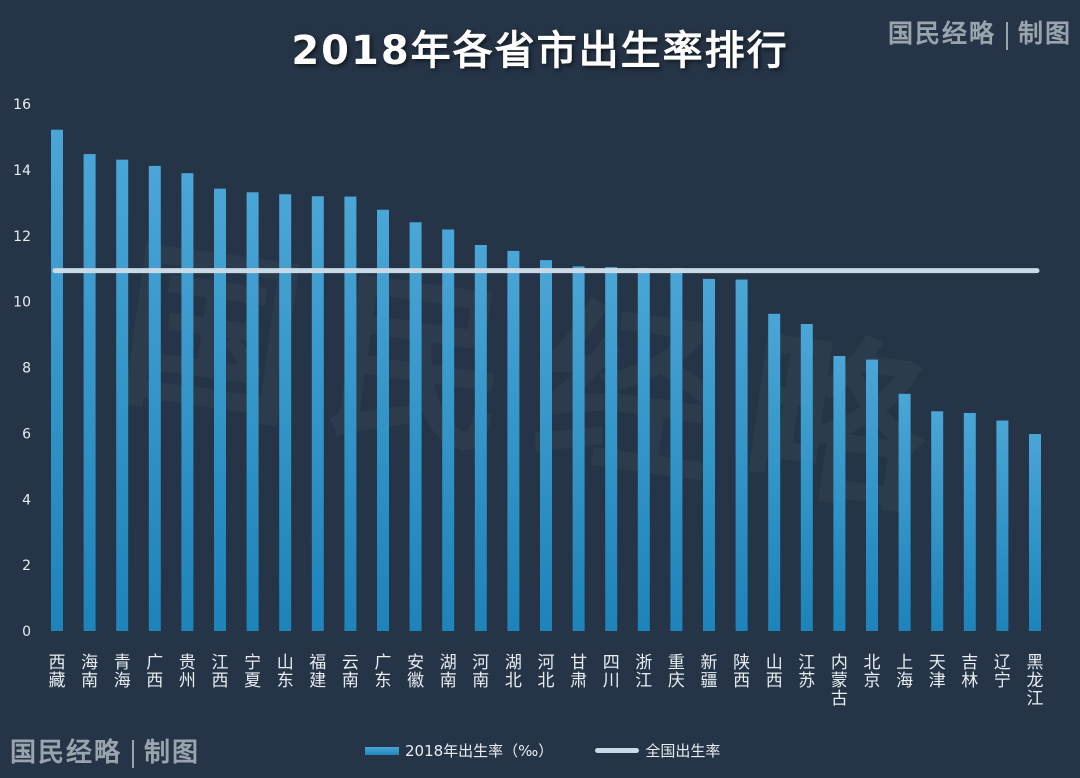 Image resolution: width=1080 pixels, height=778 pixels. Describe the element at coordinates (26, 434) in the screenshot. I see `y-tick-label: 6` at that location.